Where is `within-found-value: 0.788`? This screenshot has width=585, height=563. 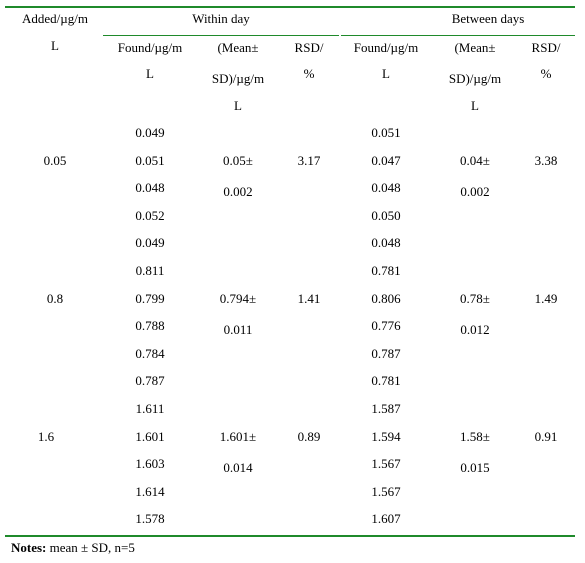 within-found-value: 0.788 is located at coordinates (150, 325).